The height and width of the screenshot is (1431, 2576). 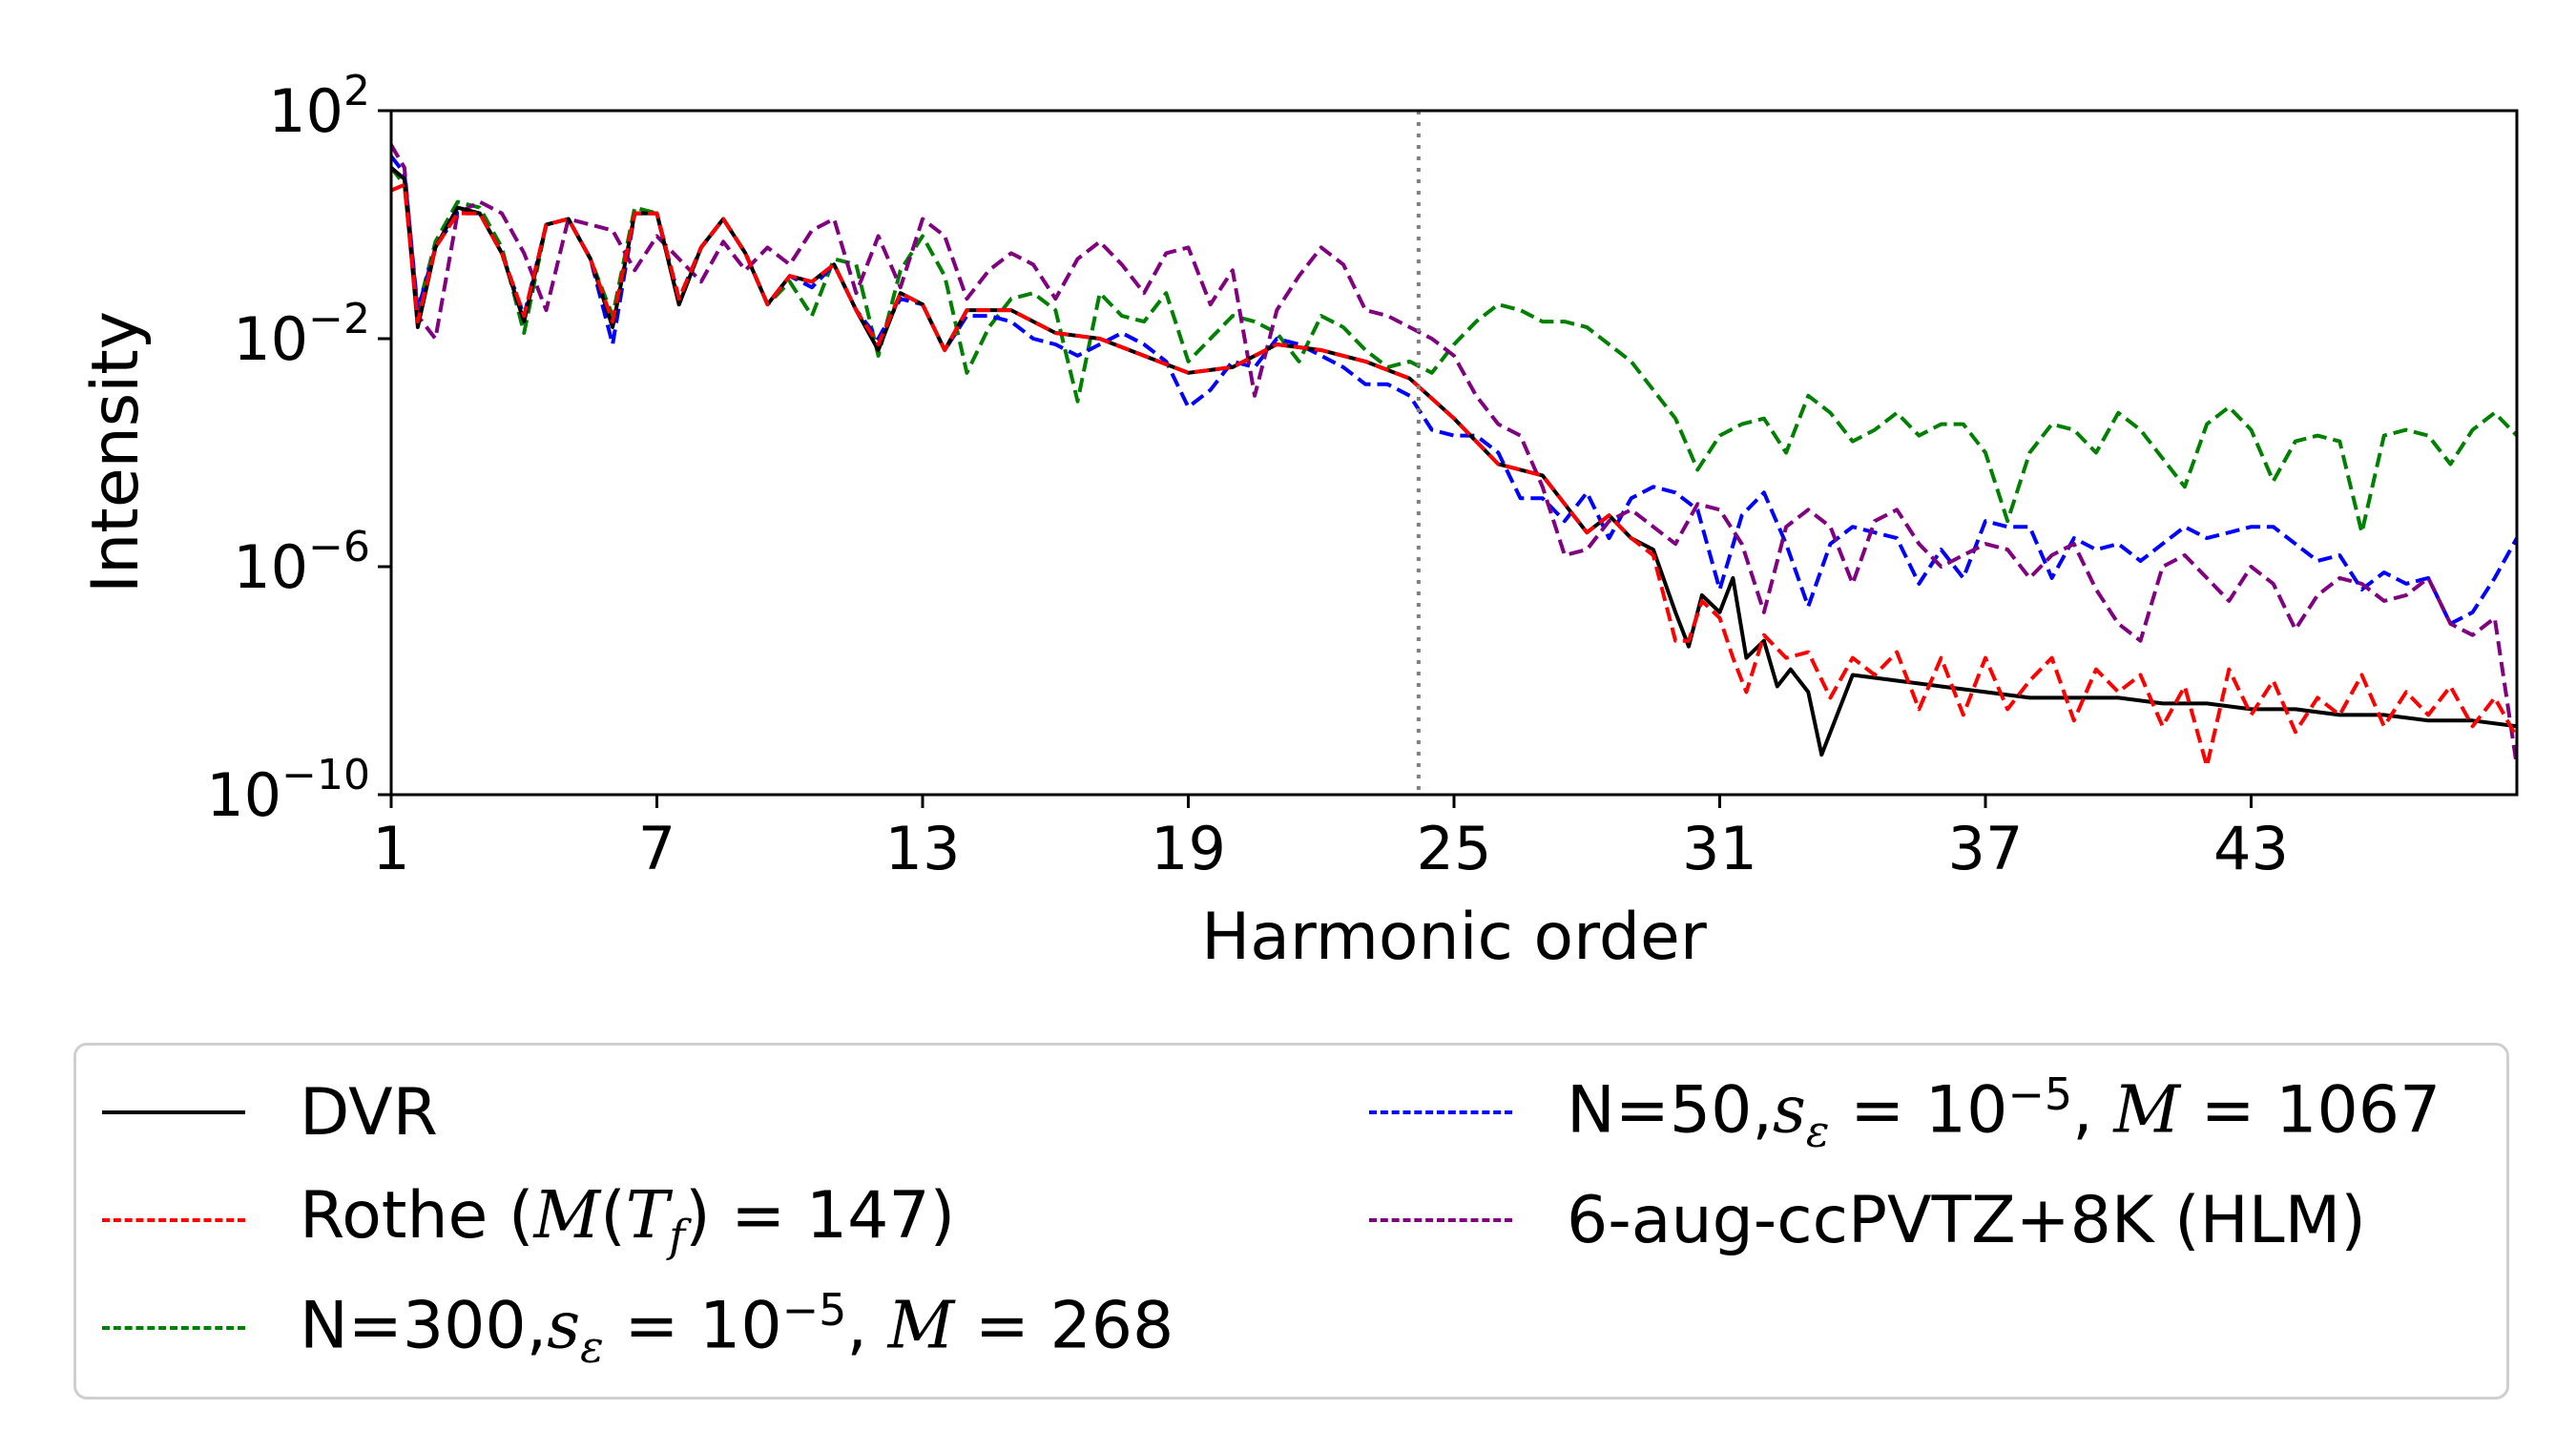 I want to click on legend-swatch-n300, so click(x=173, y=1328).